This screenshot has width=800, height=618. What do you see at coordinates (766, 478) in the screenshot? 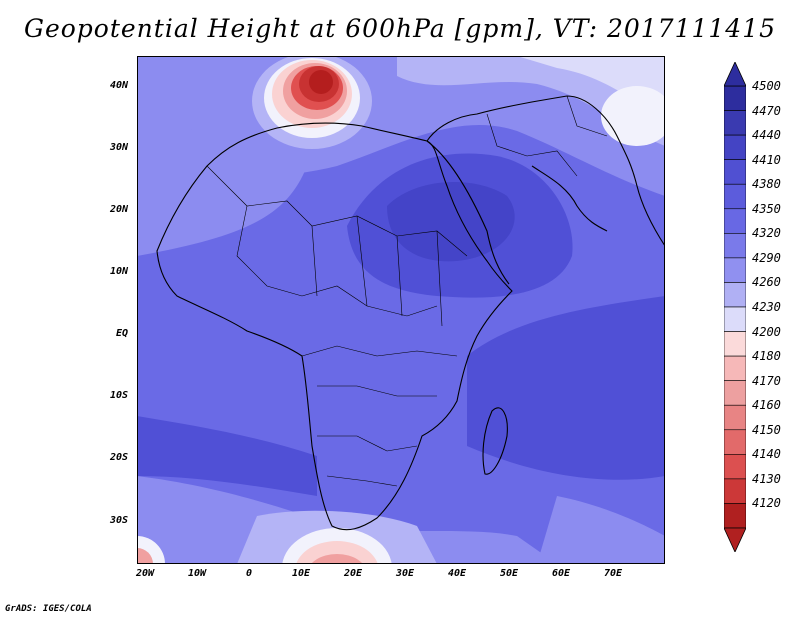
I see `colorbar-level-label: 4130` at bounding box center [766, 478].